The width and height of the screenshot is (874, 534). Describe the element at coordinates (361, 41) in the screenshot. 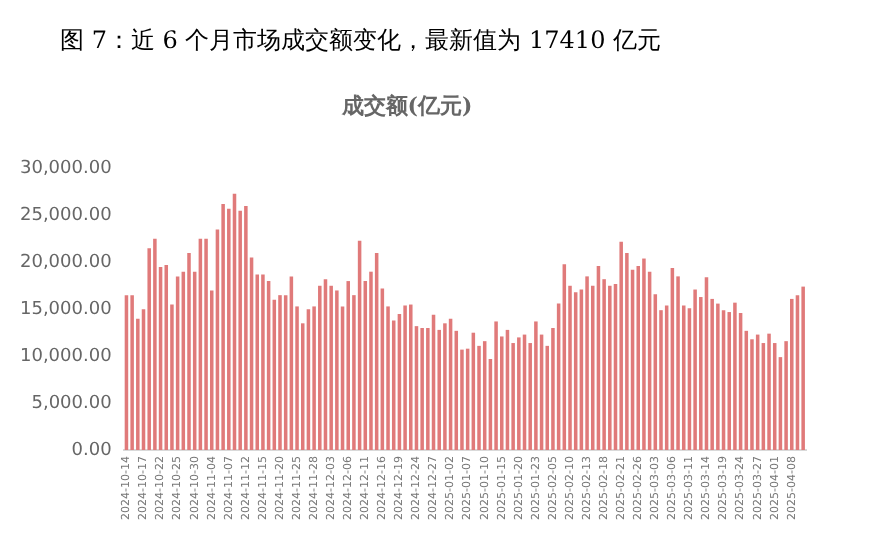

I see `chart-title: 图 7：近 6 个月市场成交额变化，最新值为 17410 亿元` at that location.